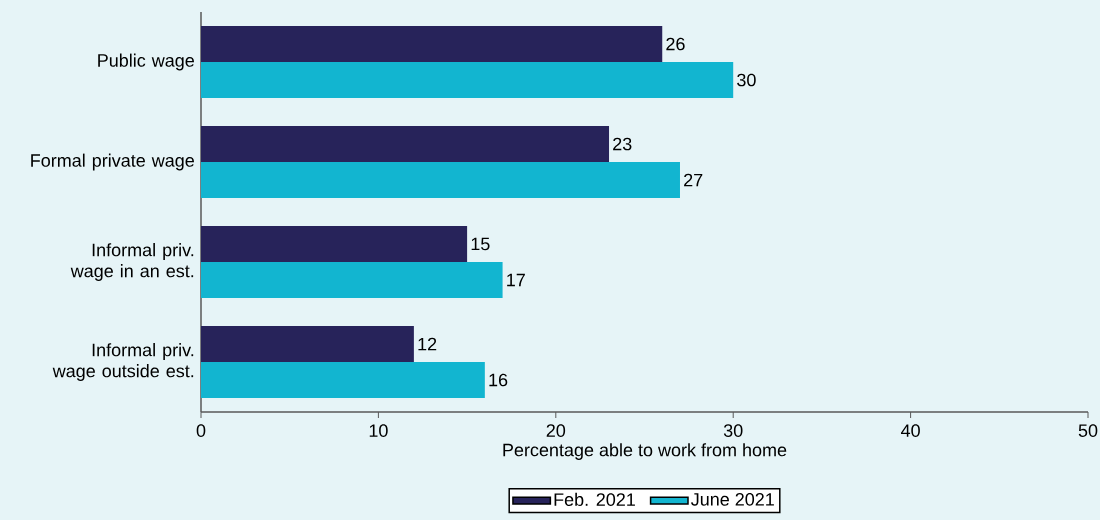  I want to click on x-axis-title: Percentage able to work from home, so click(645, 451).